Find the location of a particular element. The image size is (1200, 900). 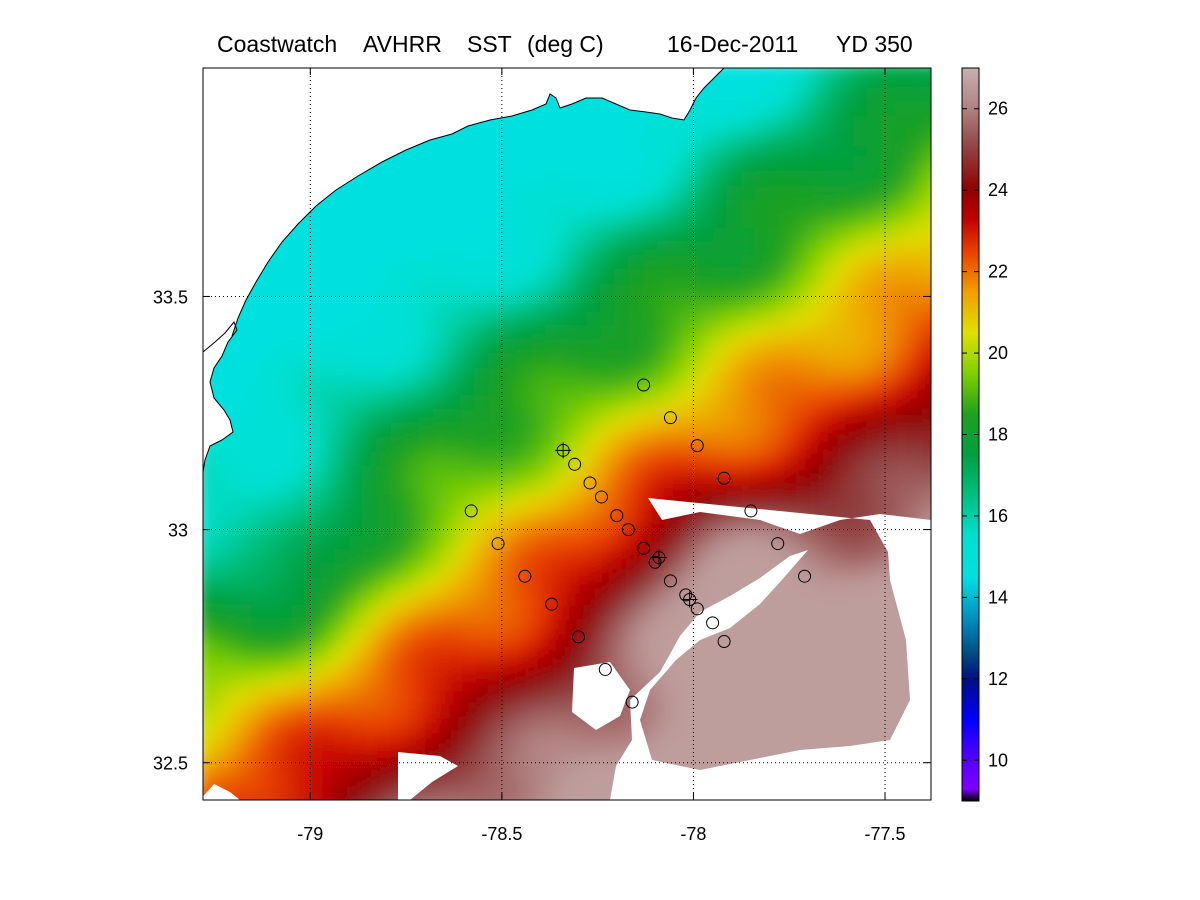

lon-tick-label: -77.5 is located at coordinates (885, 834).